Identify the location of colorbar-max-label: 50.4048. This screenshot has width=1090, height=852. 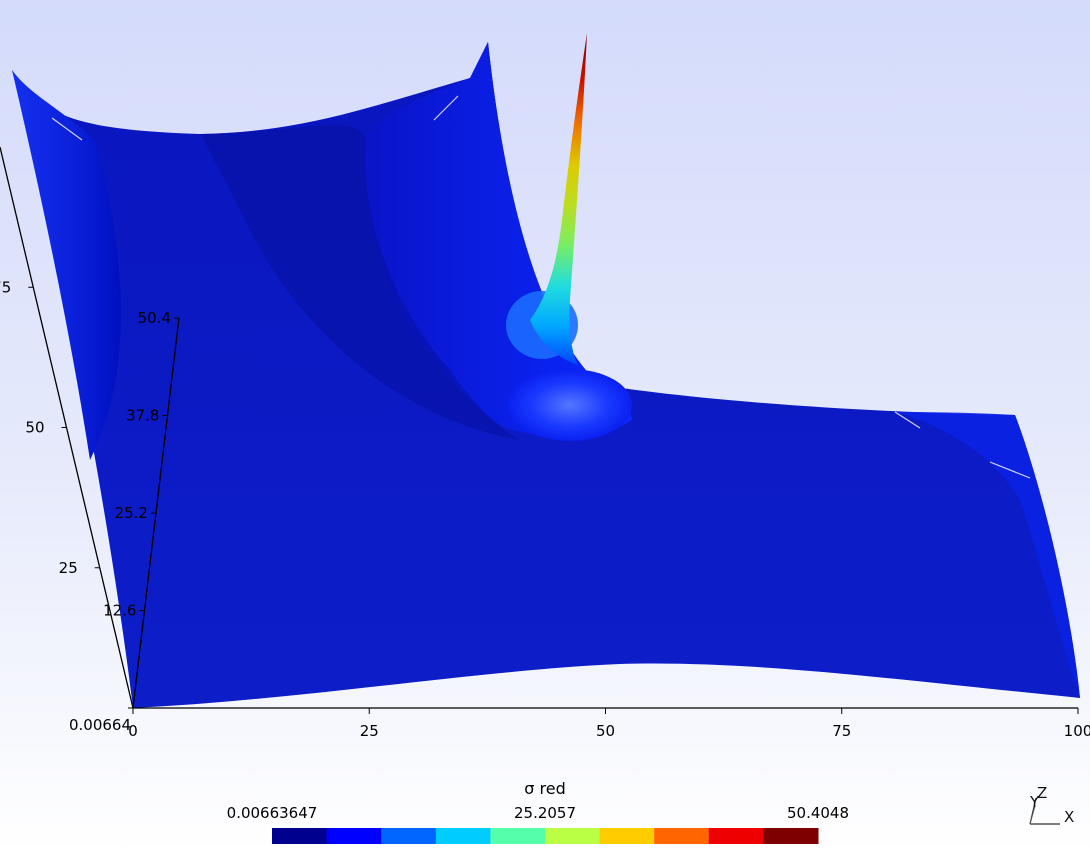
(818, 813).